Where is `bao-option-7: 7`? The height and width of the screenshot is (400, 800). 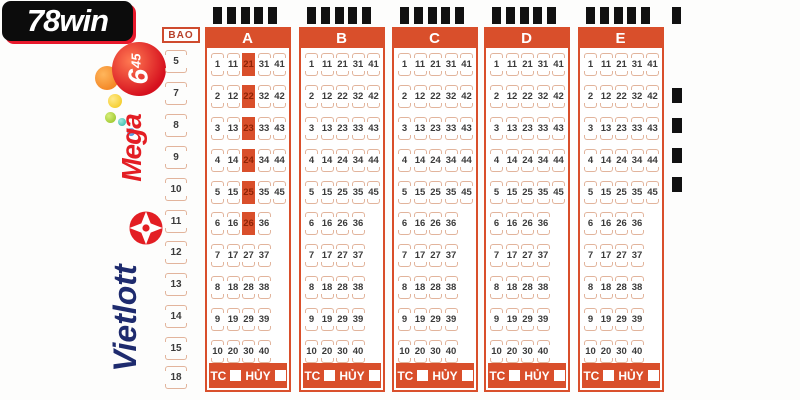
bao-option-7: 7 is located at coordinates (176, 93).